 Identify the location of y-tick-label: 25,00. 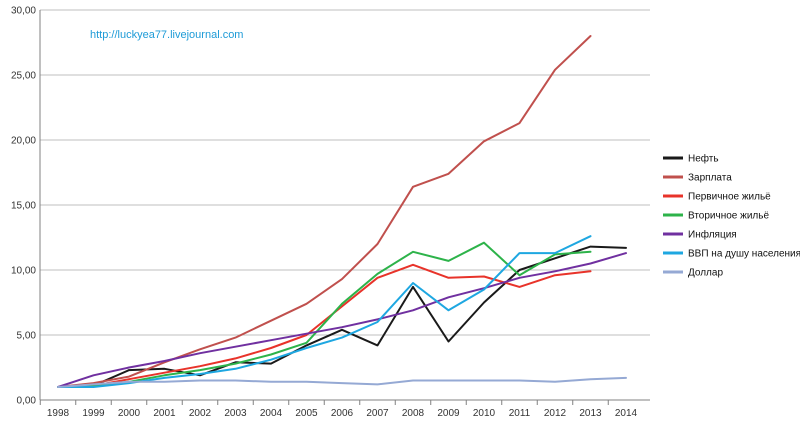
(23, 76).